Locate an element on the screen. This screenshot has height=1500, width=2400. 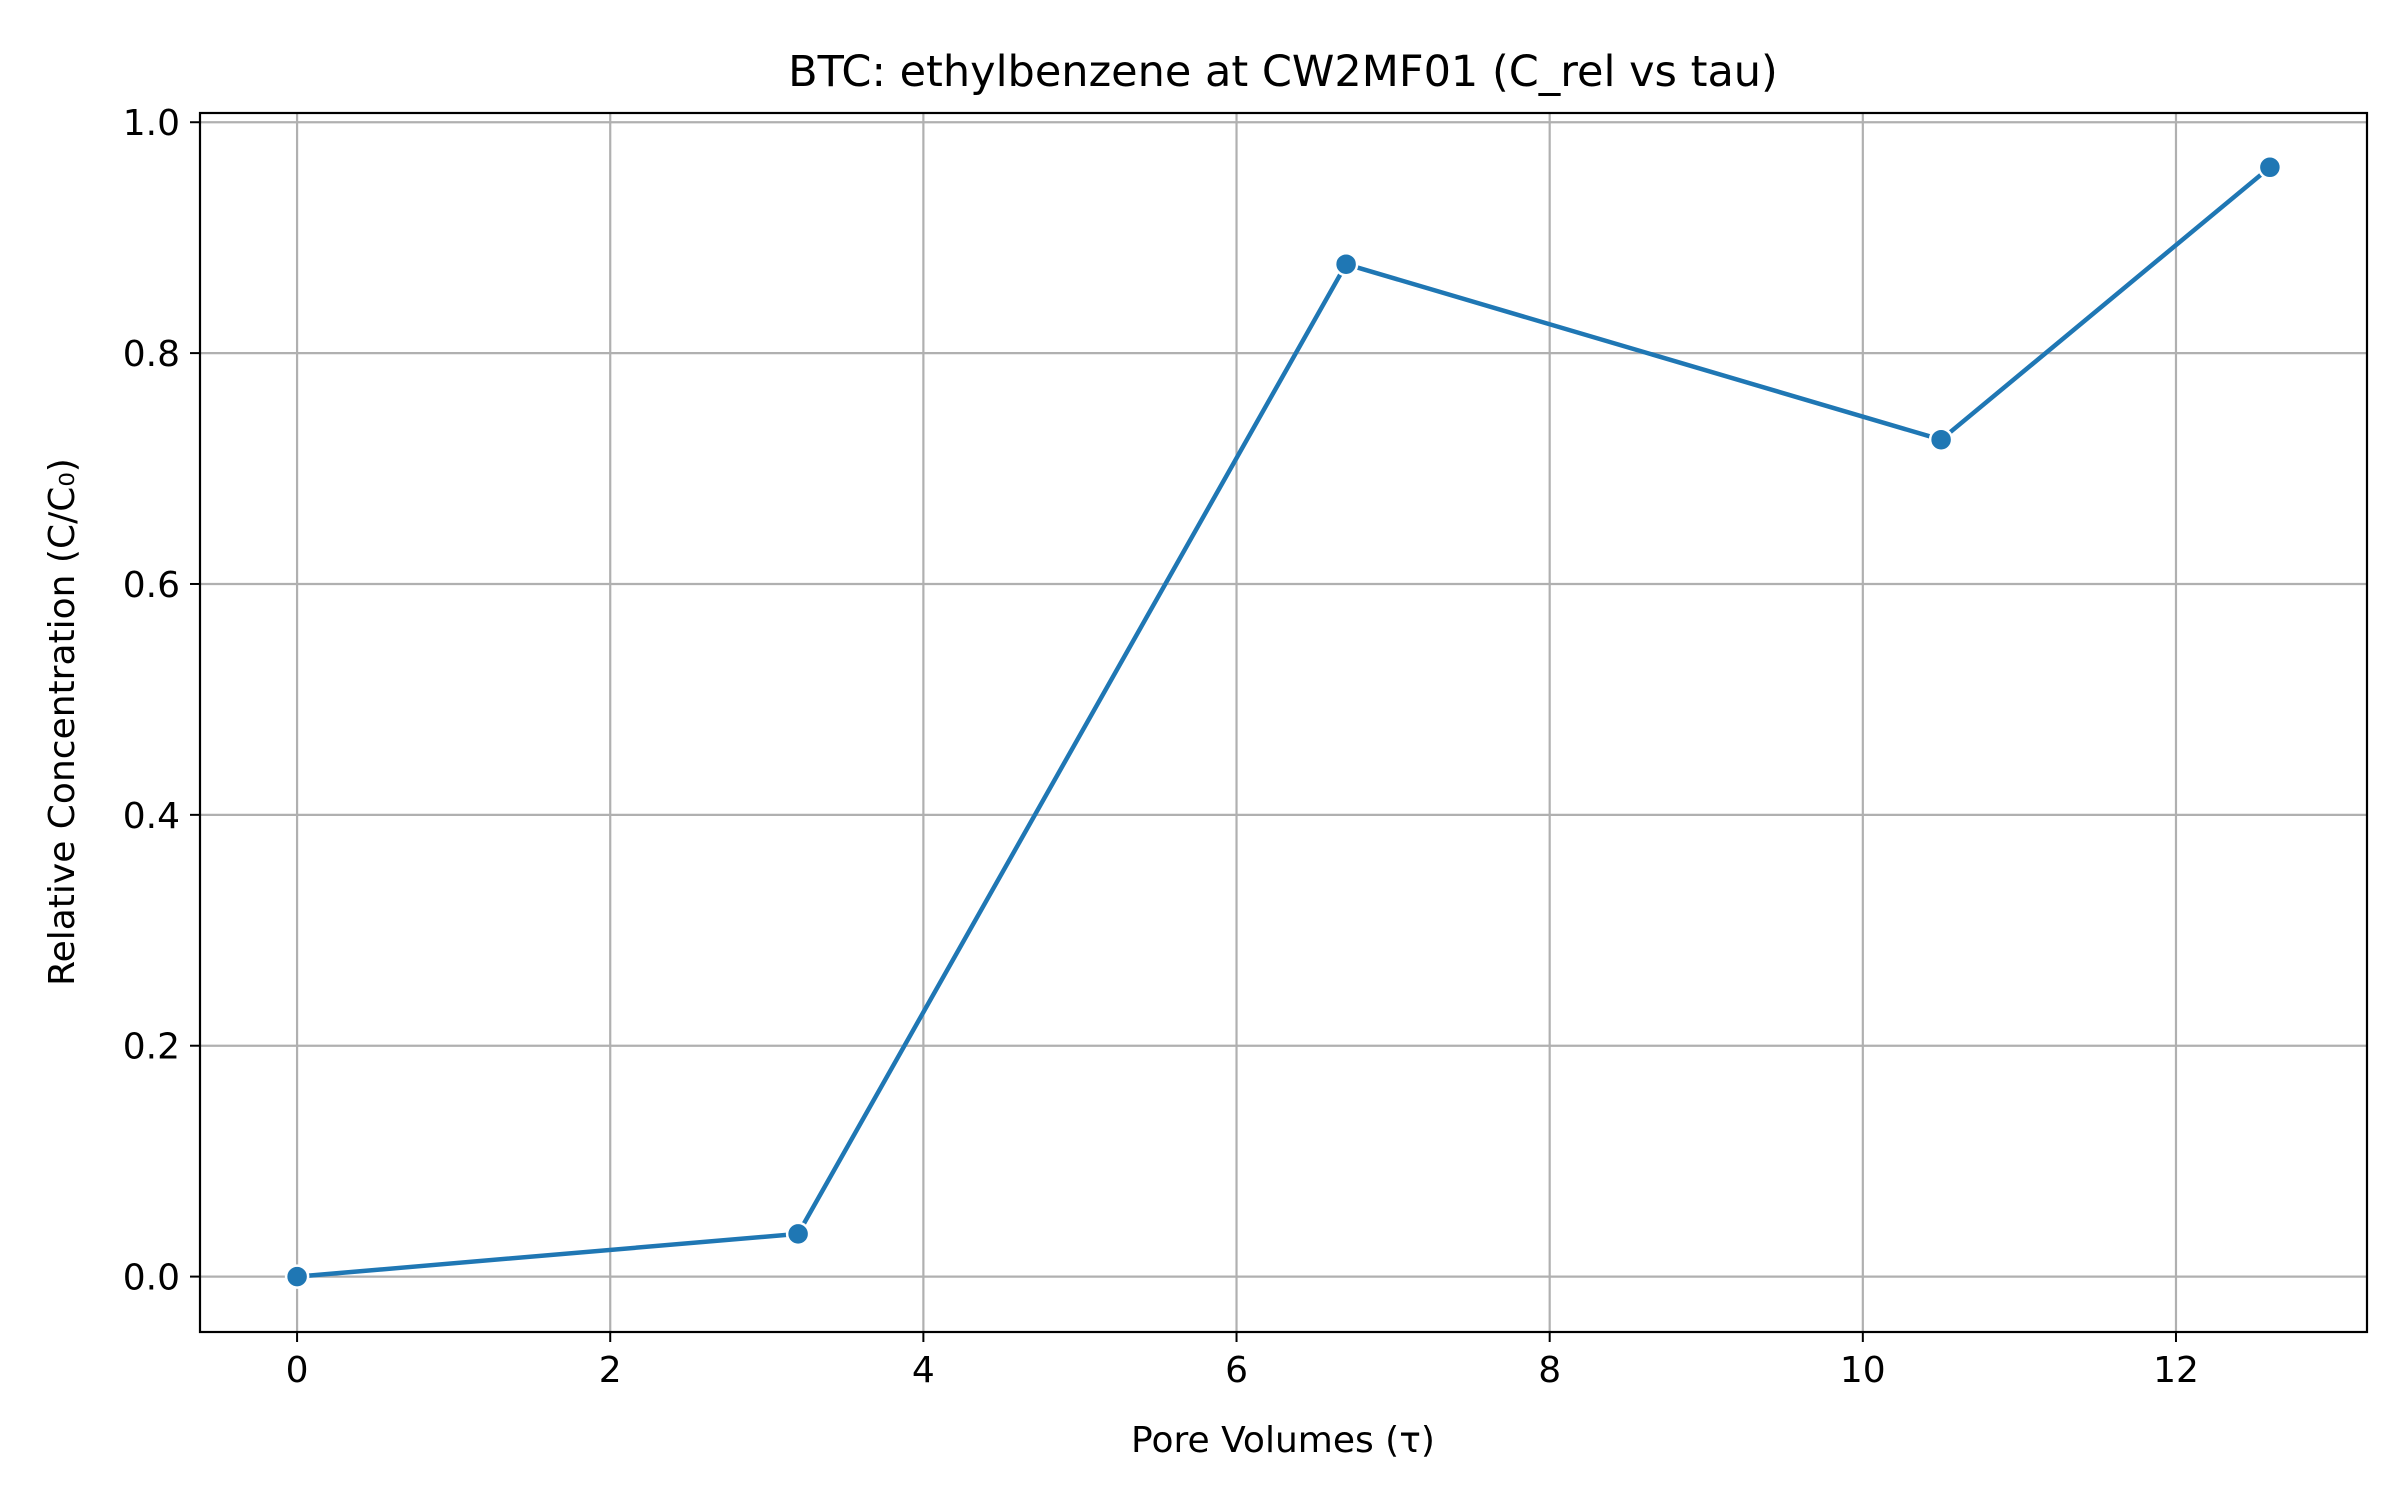
x-tick-label: 2 is located at coordinates (610, 1370).